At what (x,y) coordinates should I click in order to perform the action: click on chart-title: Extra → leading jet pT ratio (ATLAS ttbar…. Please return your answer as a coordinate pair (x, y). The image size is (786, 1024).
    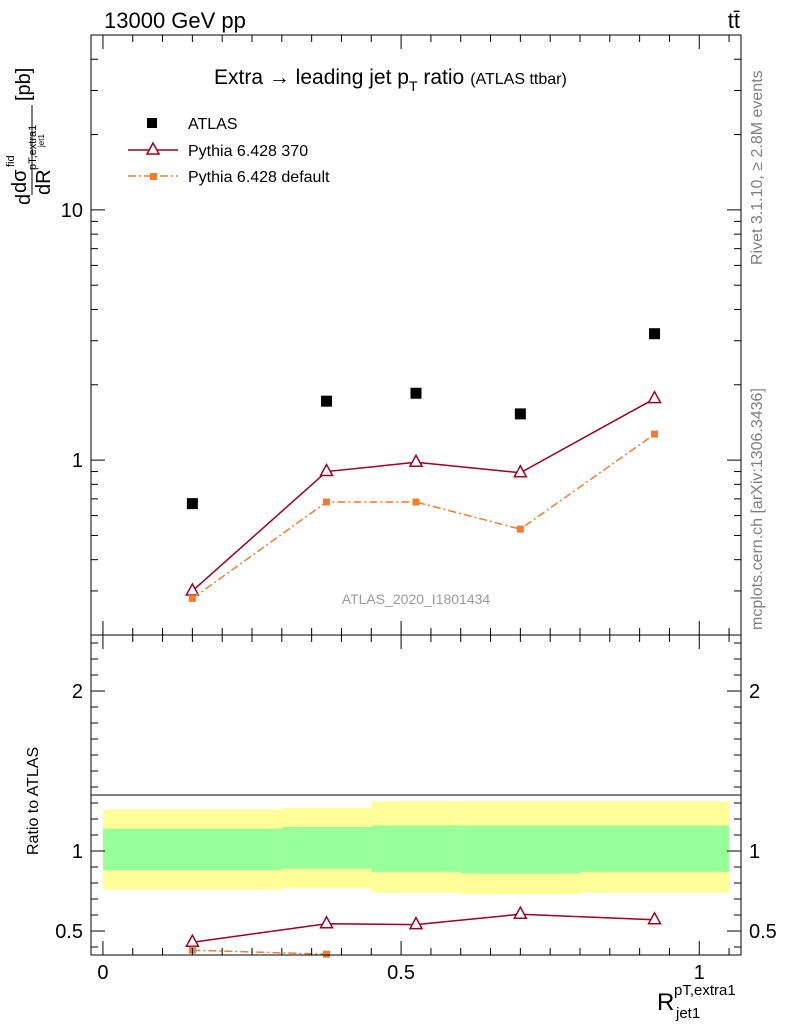
    Looking at the image, I should click on (390, 80).